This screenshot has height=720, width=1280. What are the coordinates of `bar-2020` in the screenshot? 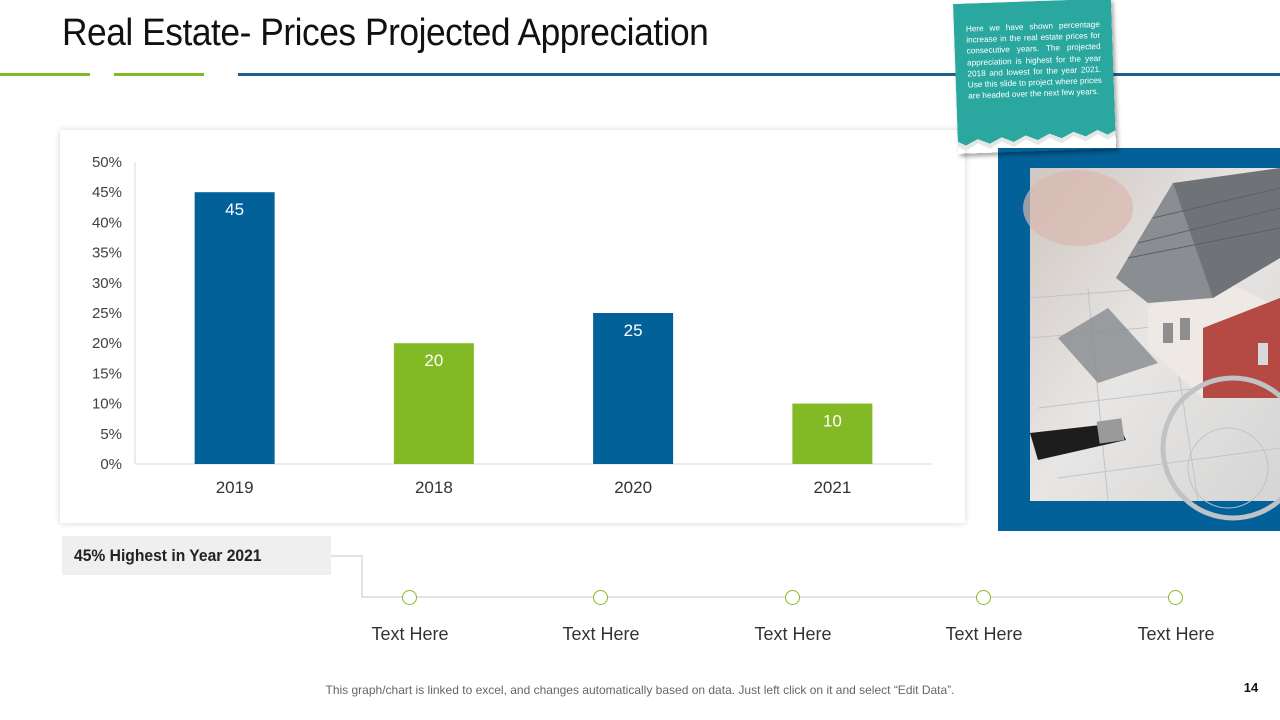 It's located at (633, 388).